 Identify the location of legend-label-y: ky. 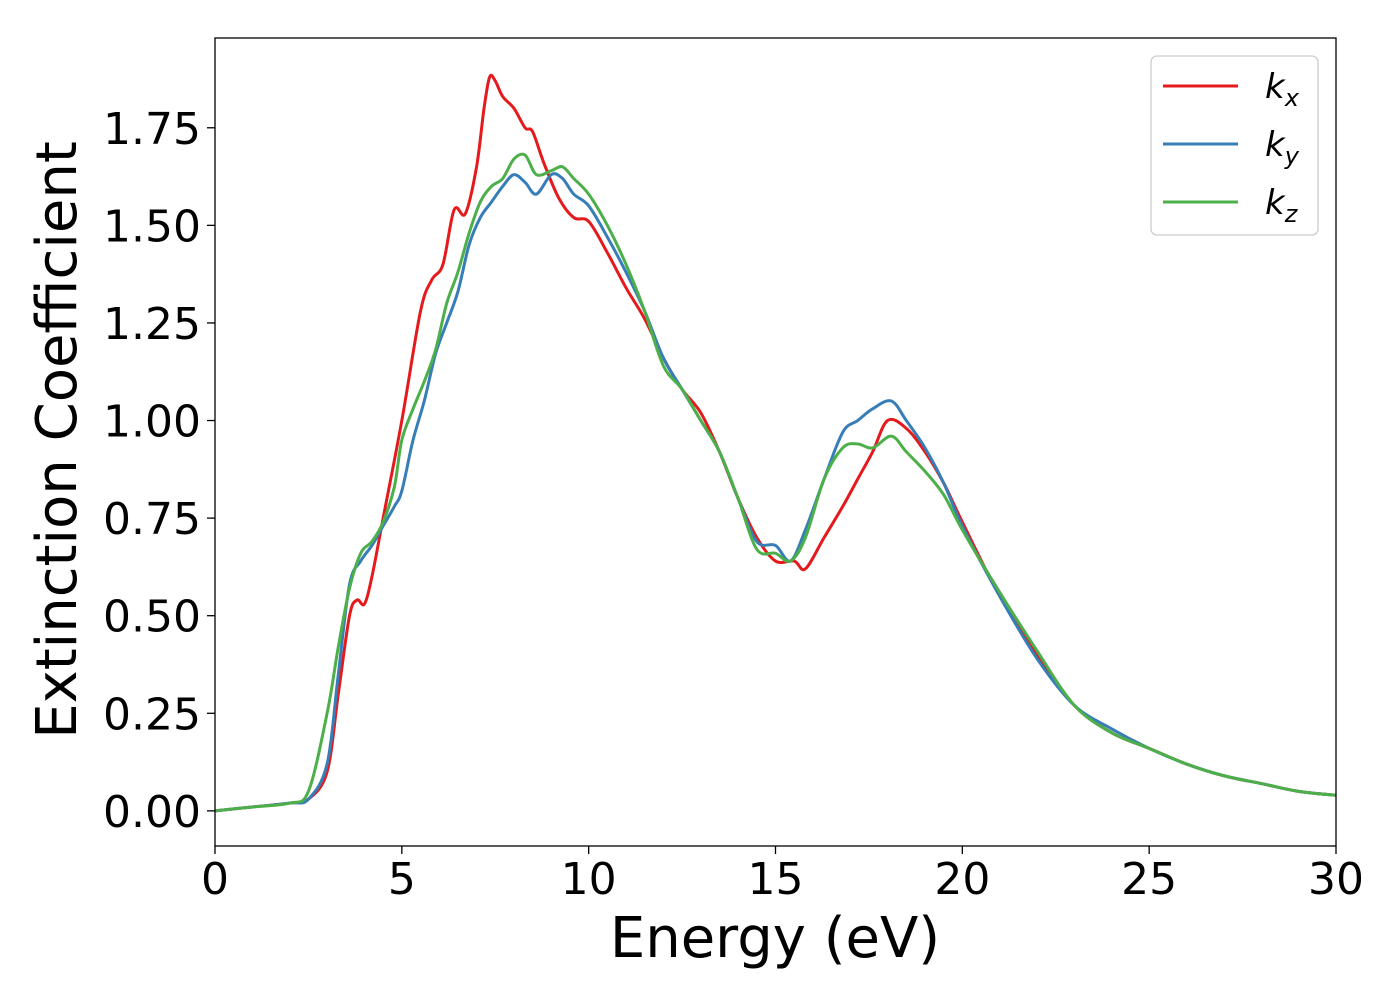
(1282, 147).